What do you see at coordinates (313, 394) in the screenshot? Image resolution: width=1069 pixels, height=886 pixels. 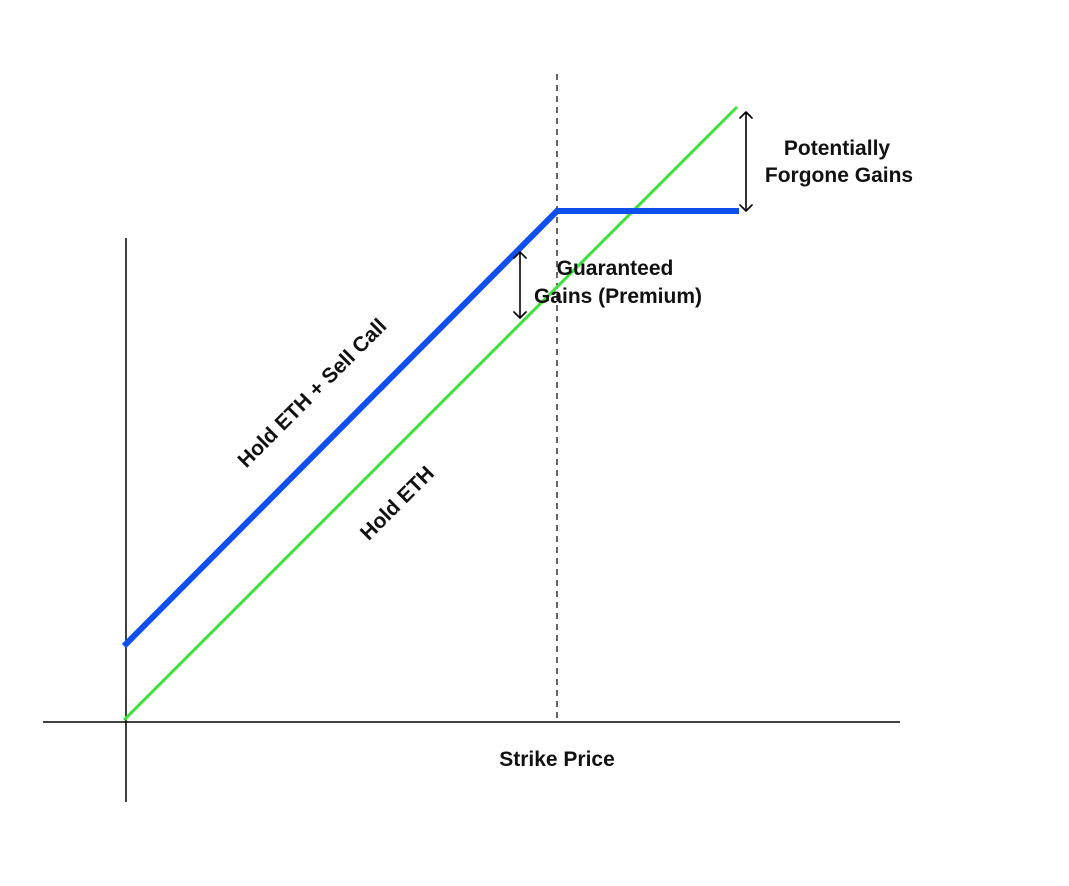 I see `covered-call-line-label: Hold ETH + Sell Call` at bounding box center [313, 394].